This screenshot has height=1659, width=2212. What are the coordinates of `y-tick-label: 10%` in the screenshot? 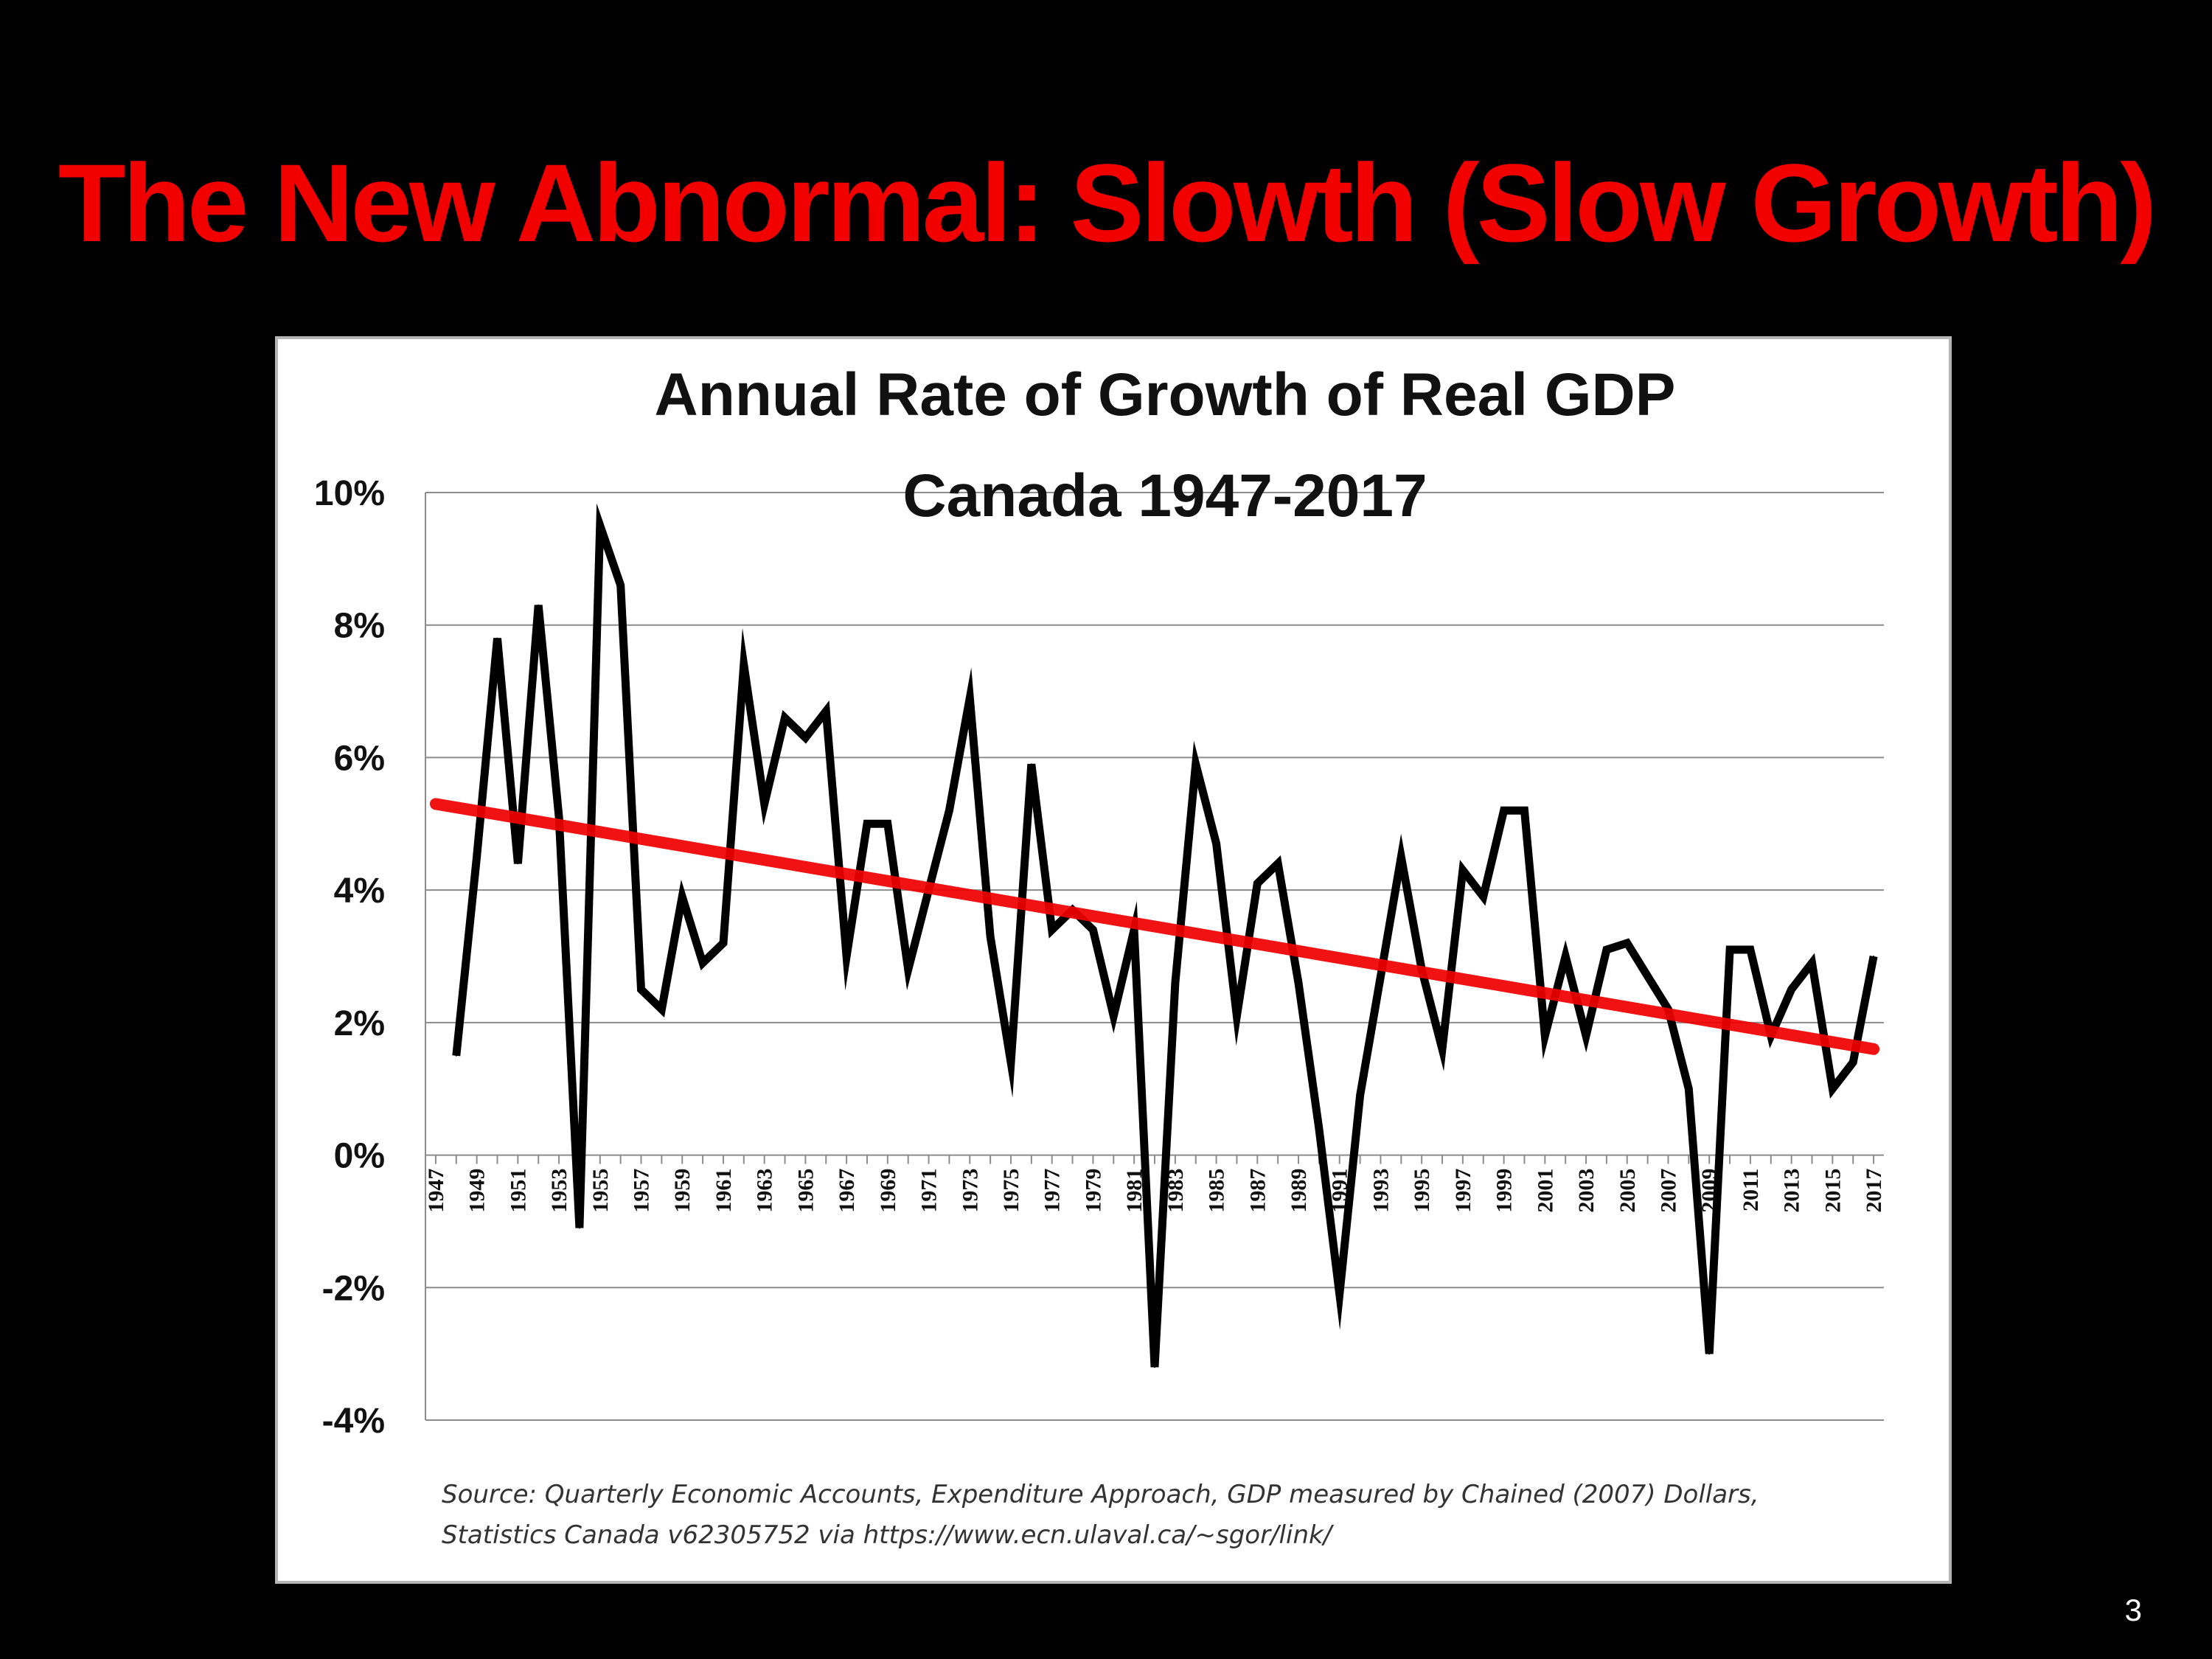 It's located at (349, 493).